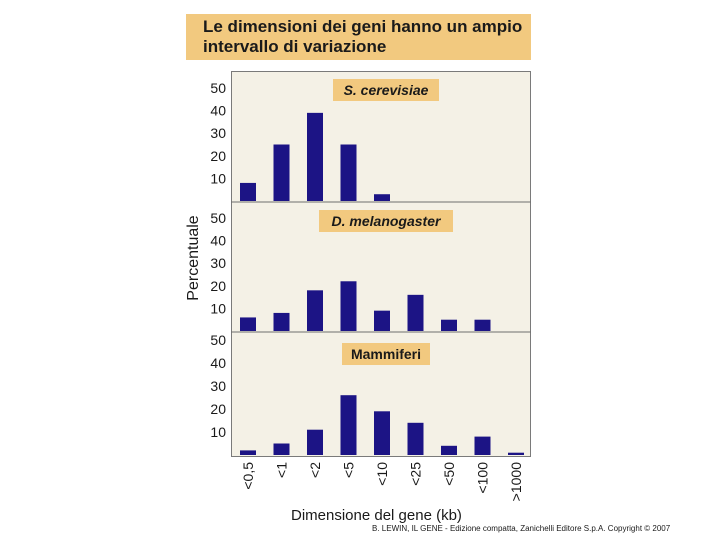 The width and height of the screenshot is (720, 540). What do you see at coordinates (363, 26) in the screenshot?
I see `chart-title-line1: Le dimensioni dei geni hanno un ampio` at bounding box center [363, 26].